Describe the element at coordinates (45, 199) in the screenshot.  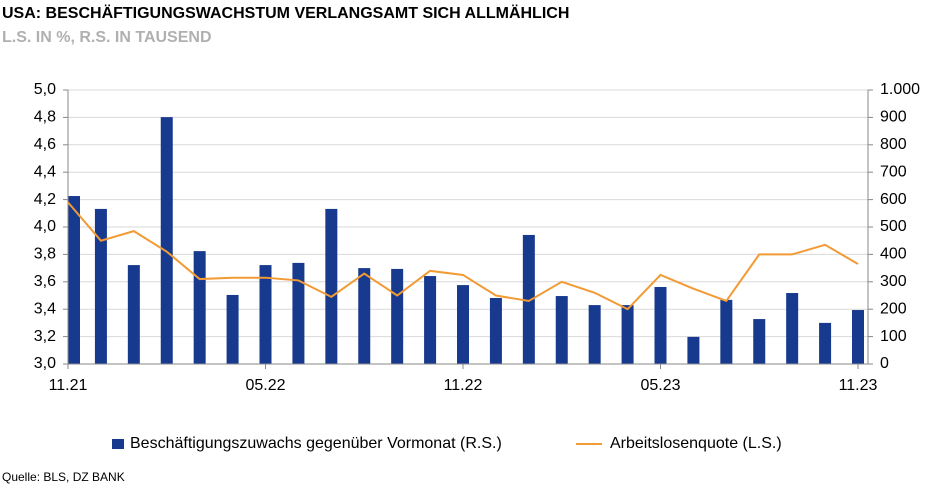
I see `y-tick-label: 4,2` at that location.